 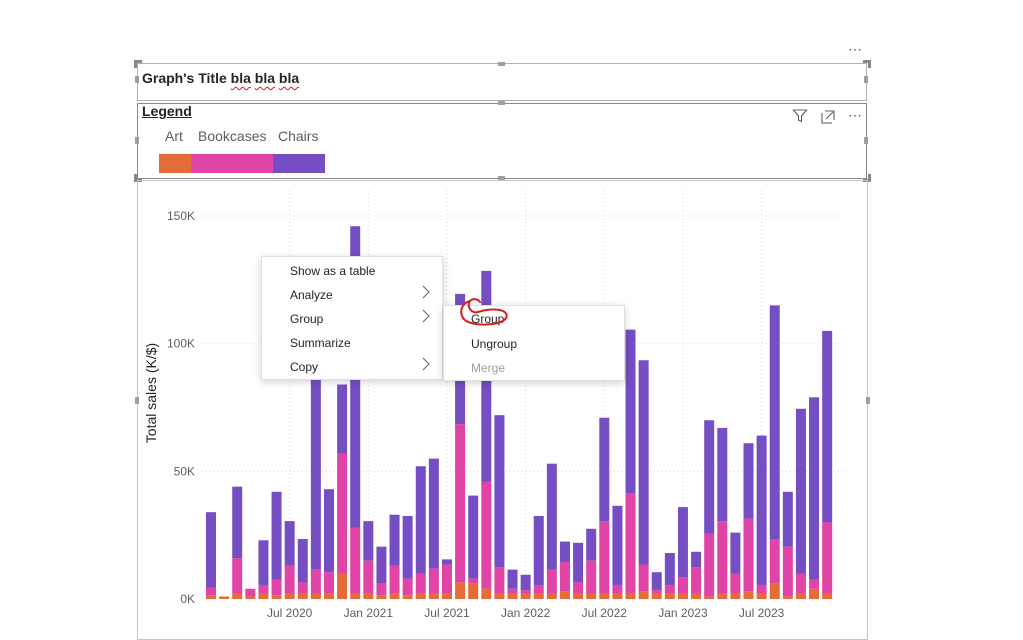 I want to click on resize-handle-bottom, so click(x=501, y=178).